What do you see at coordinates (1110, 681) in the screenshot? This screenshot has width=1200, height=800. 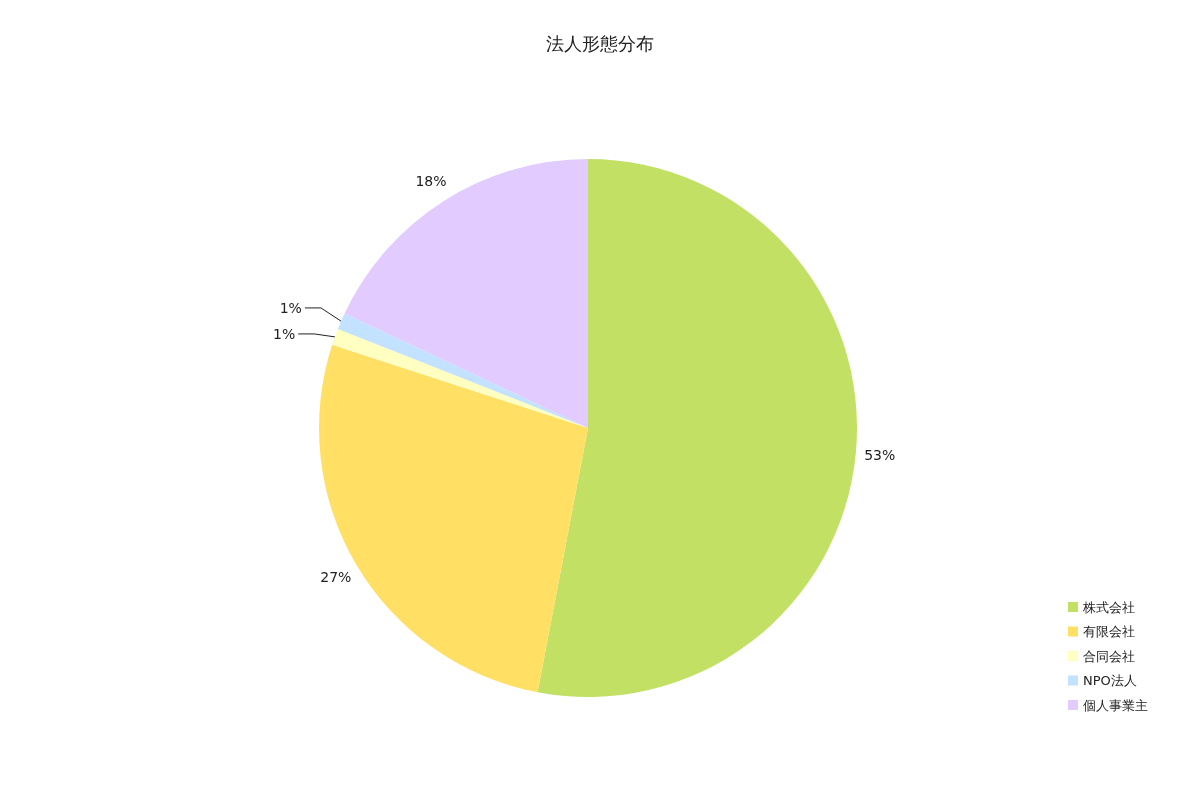 I see `legend-label: NPO法人` at bounding box center [1110, 681].